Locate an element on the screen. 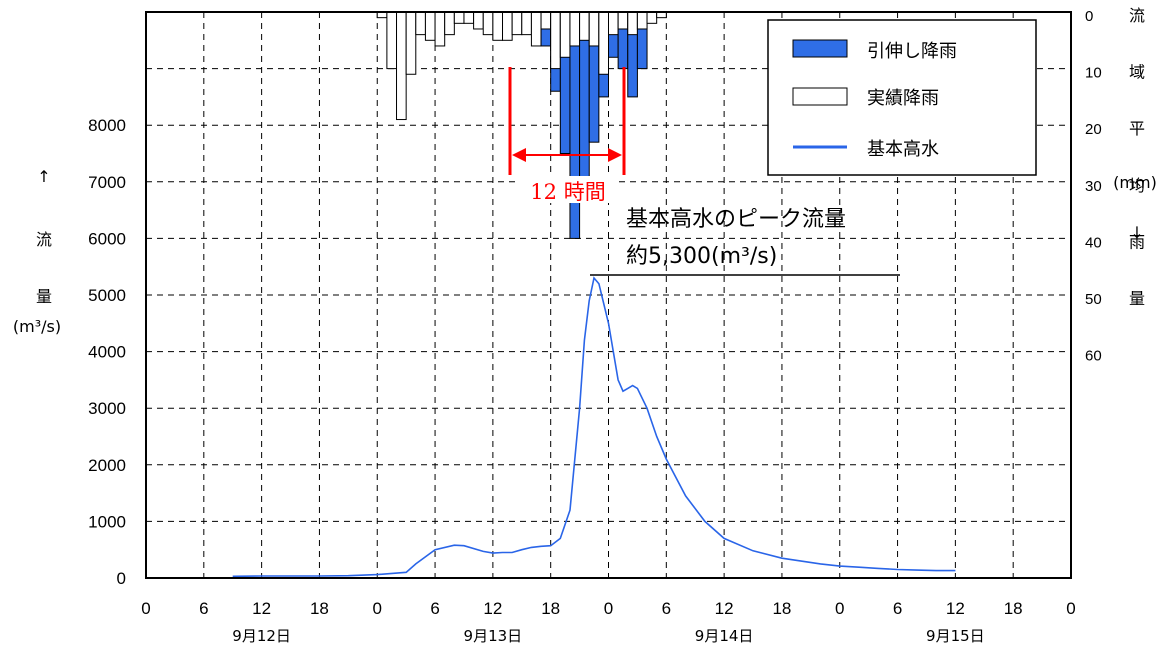  rain-tick-label: 10 is located at coordinates (1093, 73).